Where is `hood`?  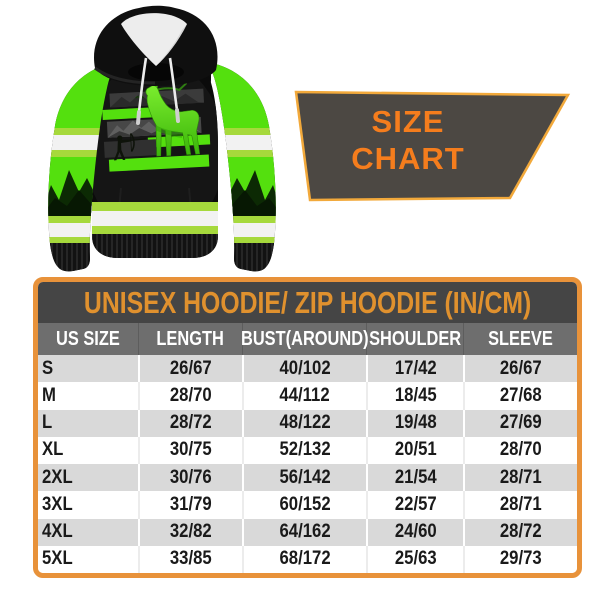 hood is located at coordinates (156, 65).